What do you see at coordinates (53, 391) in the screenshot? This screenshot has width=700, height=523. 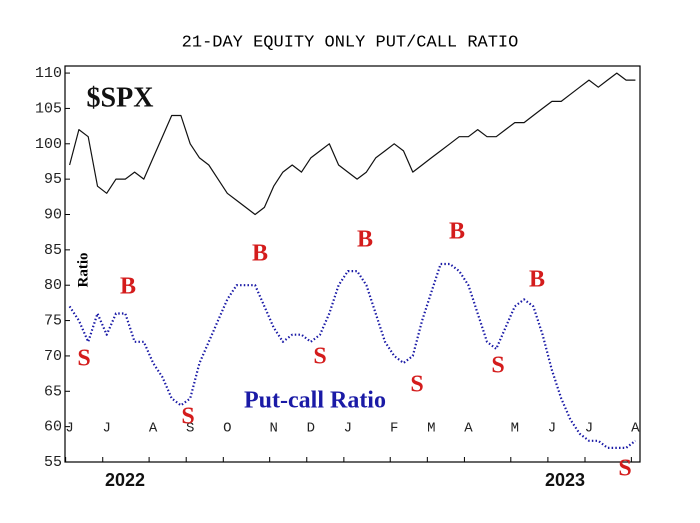 I see `y-tick-label: 65` at bounding box center [53, 391].